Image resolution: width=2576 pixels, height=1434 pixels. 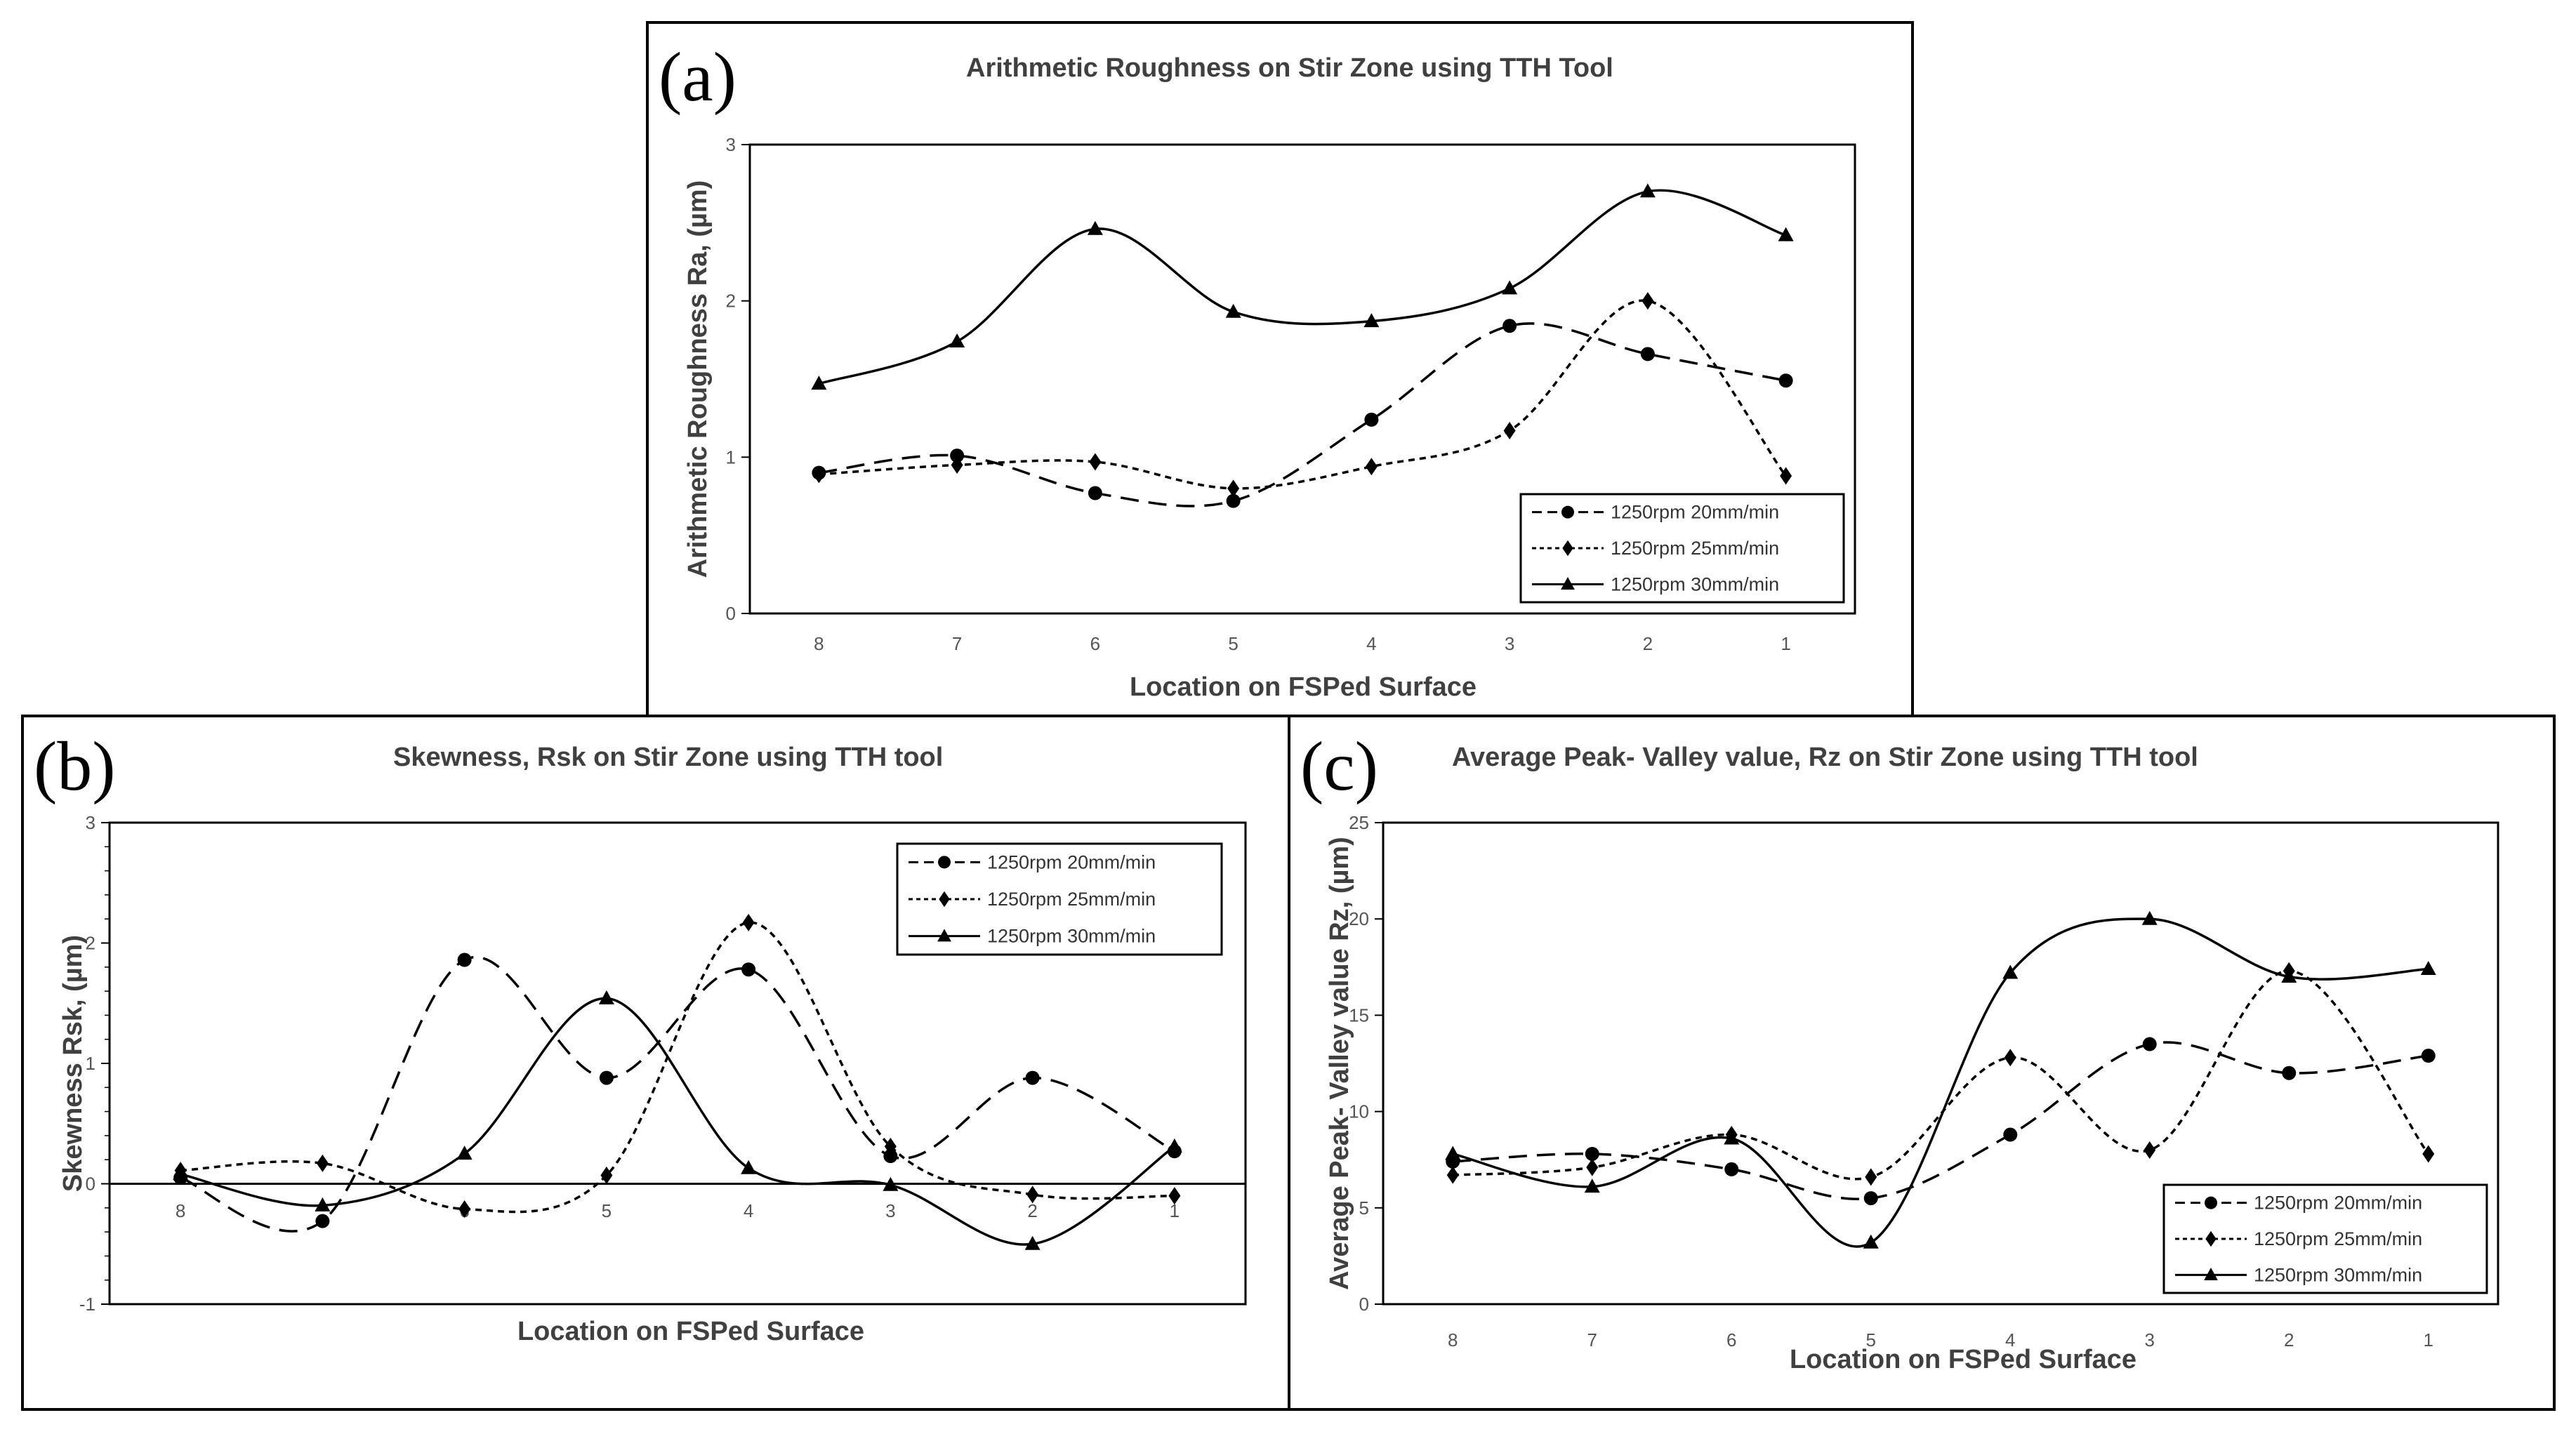 I want to click on panel-letter: (a), so click(x=698, y=77).